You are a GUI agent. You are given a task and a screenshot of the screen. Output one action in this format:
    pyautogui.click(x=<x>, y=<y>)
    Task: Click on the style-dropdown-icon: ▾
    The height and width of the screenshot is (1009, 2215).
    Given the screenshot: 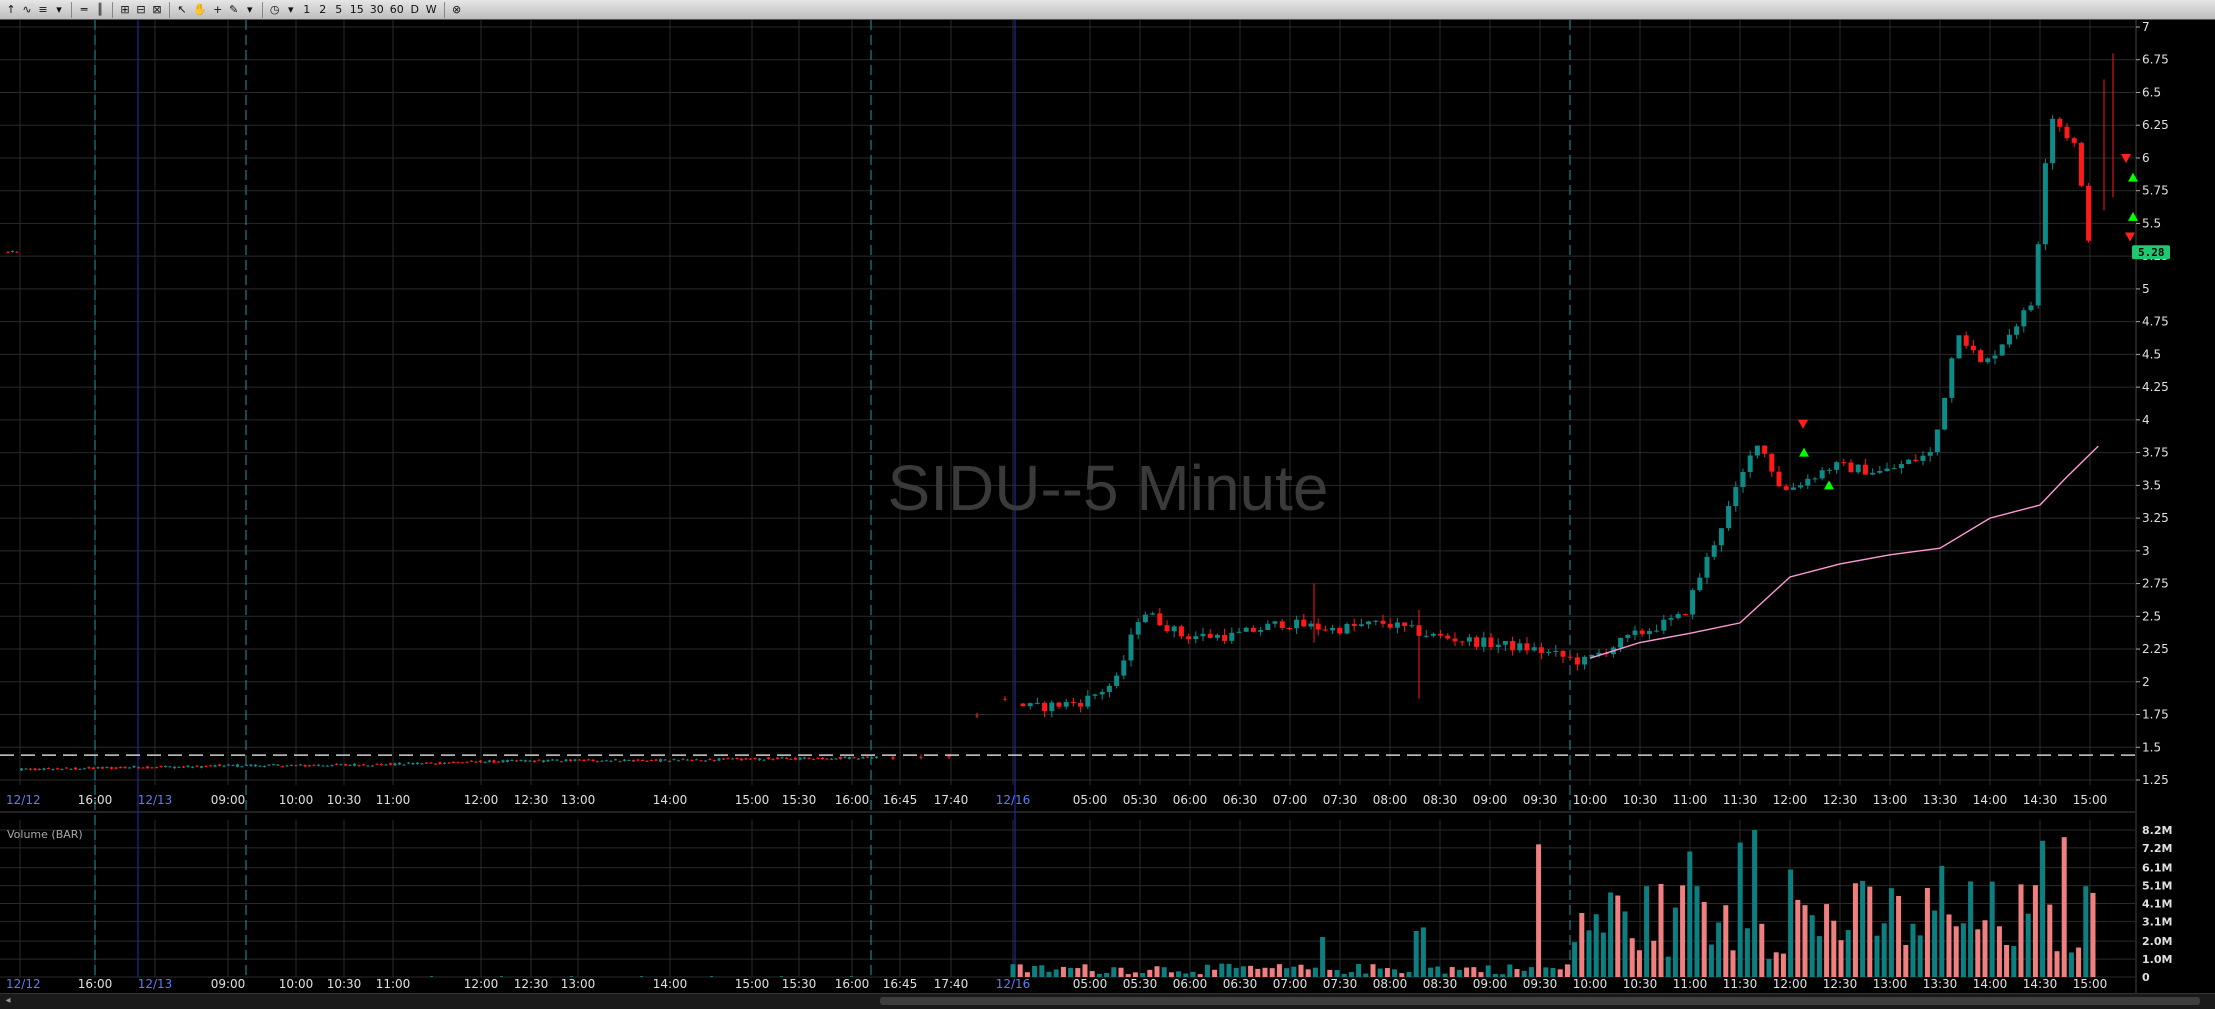 What is the action you would take?
    pyautogui.click(x=59, y=9)
    